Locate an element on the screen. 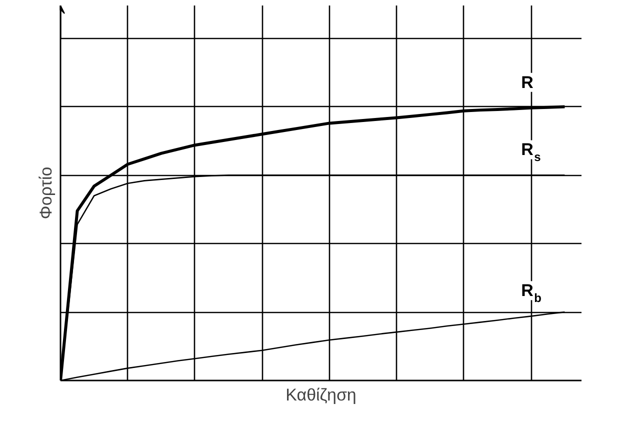  series-label: R is located at coordinates (527, 82).